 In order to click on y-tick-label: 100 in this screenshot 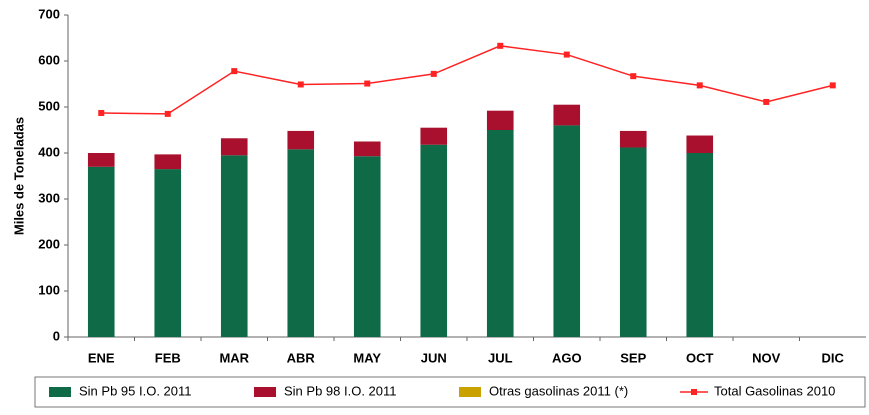, I will do `click(49, 289)`.